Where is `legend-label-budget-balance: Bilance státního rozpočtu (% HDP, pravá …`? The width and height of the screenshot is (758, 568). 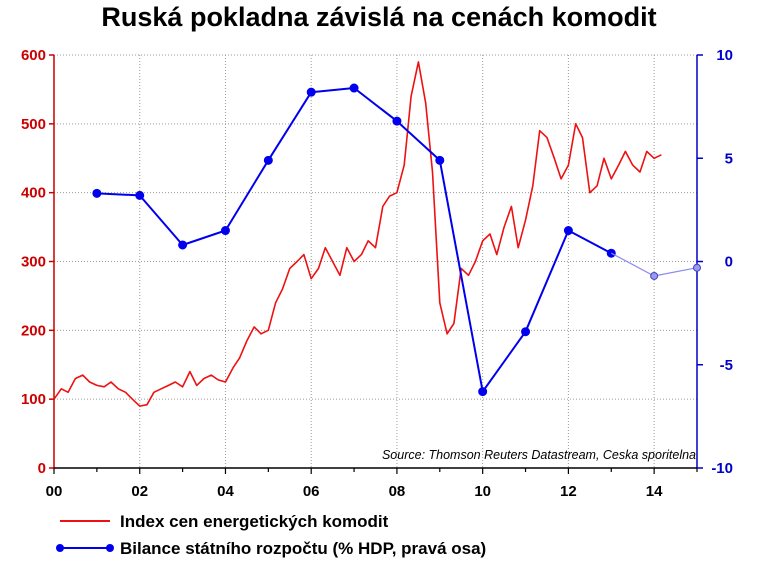 legend-label-budget-balance: Bilance státního rozpočtu (% HDP, pravá … is located at coordinates (303, 548).